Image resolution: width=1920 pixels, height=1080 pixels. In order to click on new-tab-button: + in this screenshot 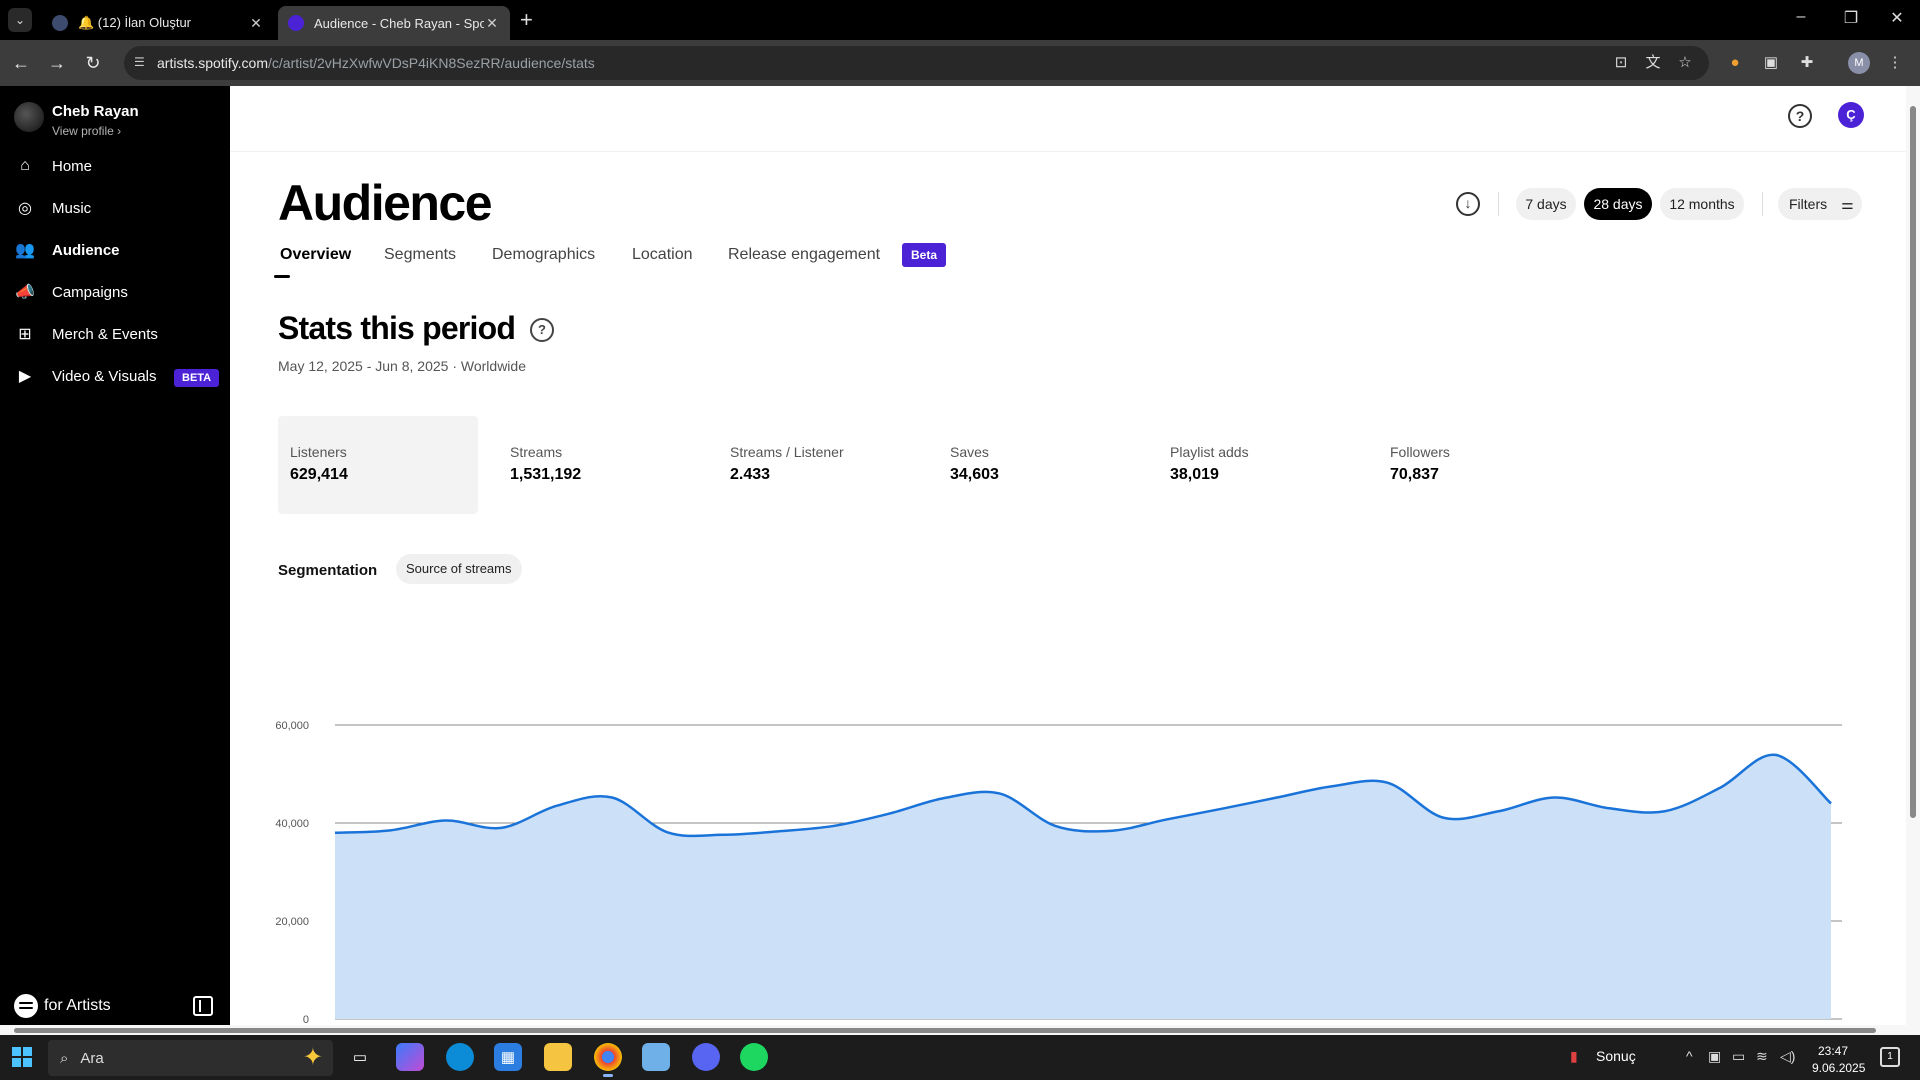, I will do `click(526, 19)`.